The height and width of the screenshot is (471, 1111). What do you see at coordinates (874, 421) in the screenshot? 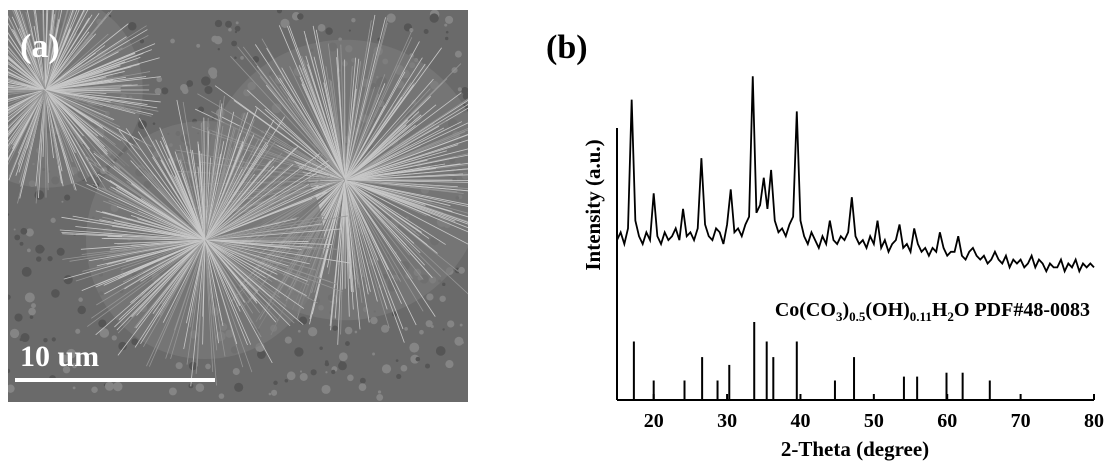
I see `x-tick-label: 50` at bounding box center [874, 421].